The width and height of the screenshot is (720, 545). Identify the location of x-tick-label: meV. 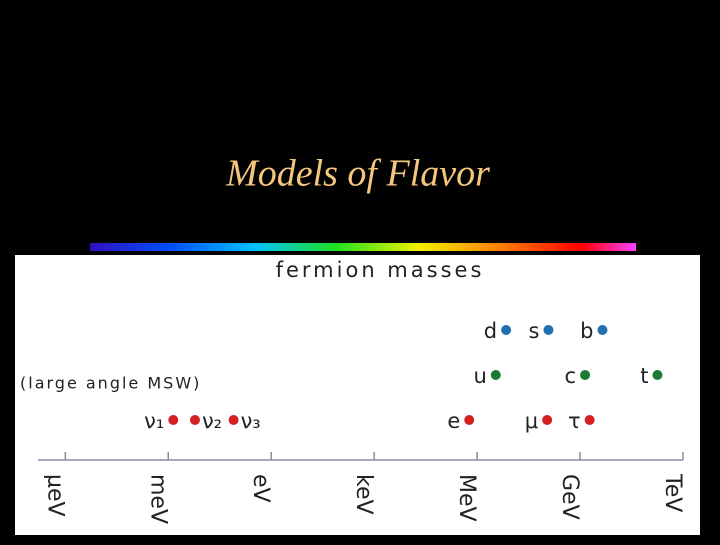
(157, 499).